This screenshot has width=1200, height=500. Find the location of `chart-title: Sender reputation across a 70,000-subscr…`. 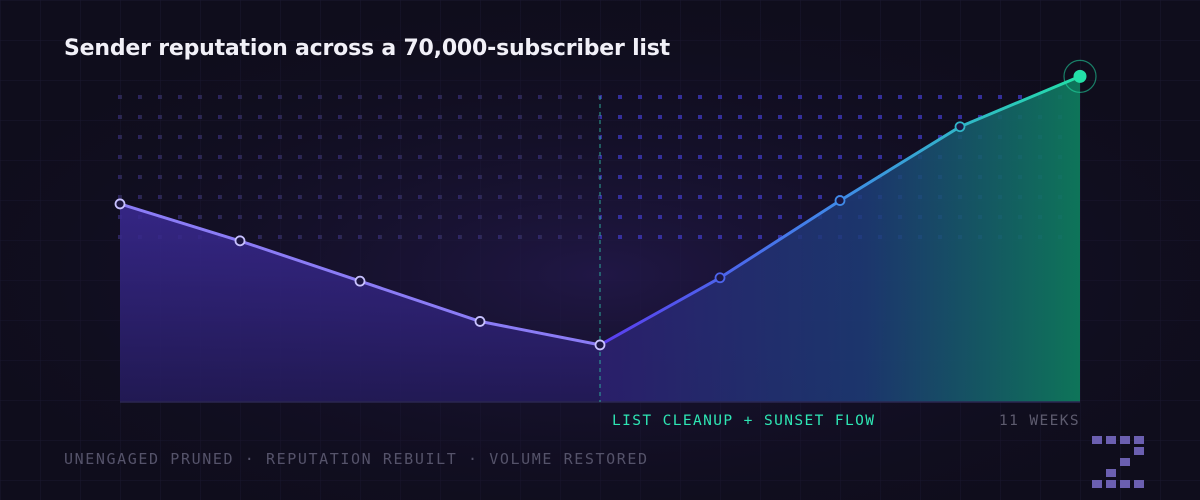

chart-title: Sender reputation across a 70,000-subscr… is located at coordinates (367, 48).